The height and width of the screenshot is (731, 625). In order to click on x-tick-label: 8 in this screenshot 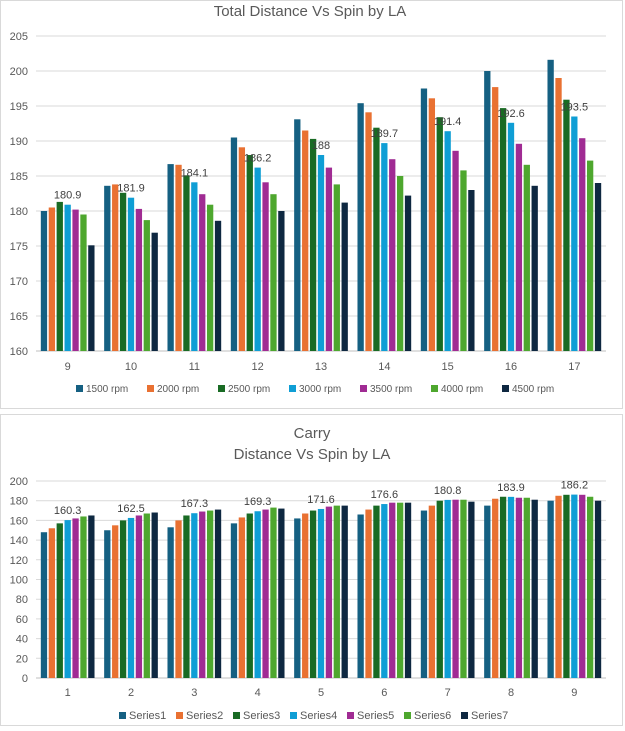, I will do `click(511, 693)`.